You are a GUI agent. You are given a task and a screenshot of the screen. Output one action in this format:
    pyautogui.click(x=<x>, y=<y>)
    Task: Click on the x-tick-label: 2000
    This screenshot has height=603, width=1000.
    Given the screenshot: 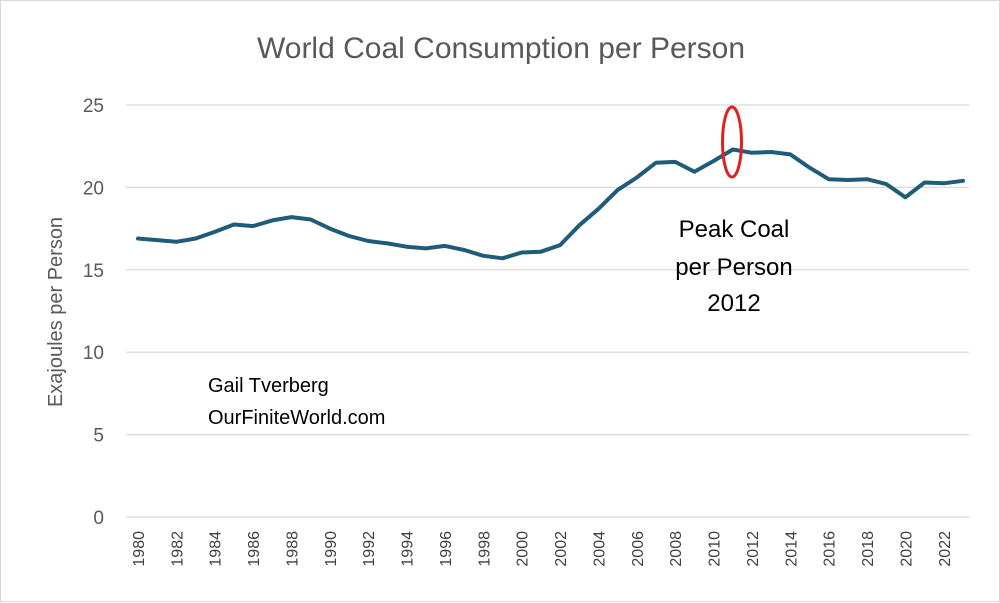 What is the action you would take?
    pyautogui.click(x=523, y=549)
    